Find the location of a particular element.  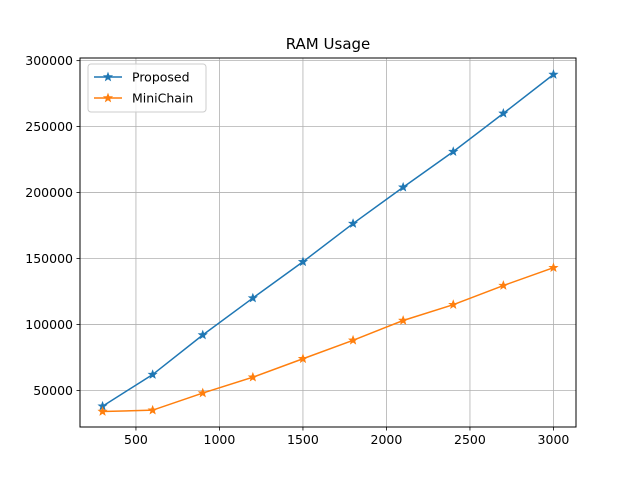

legend-label: MiniChain is located at coordinates (162, 98).